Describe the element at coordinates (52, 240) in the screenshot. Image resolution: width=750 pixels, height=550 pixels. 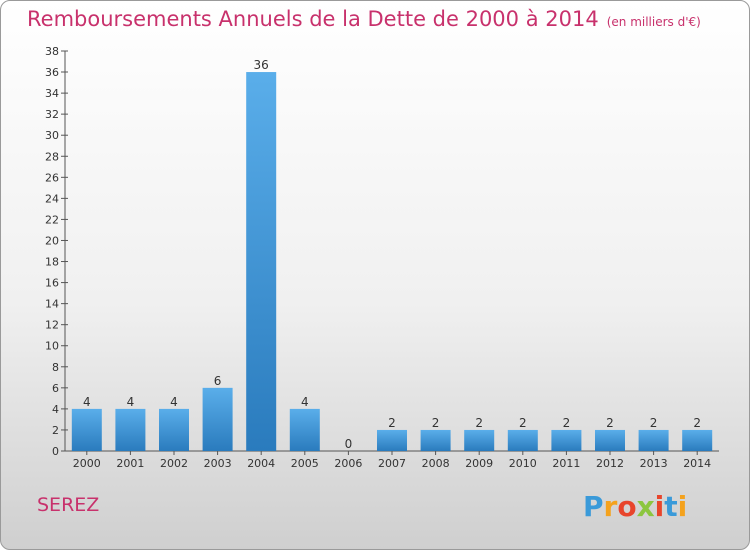
I see `y-tick-label: 20` at that location.